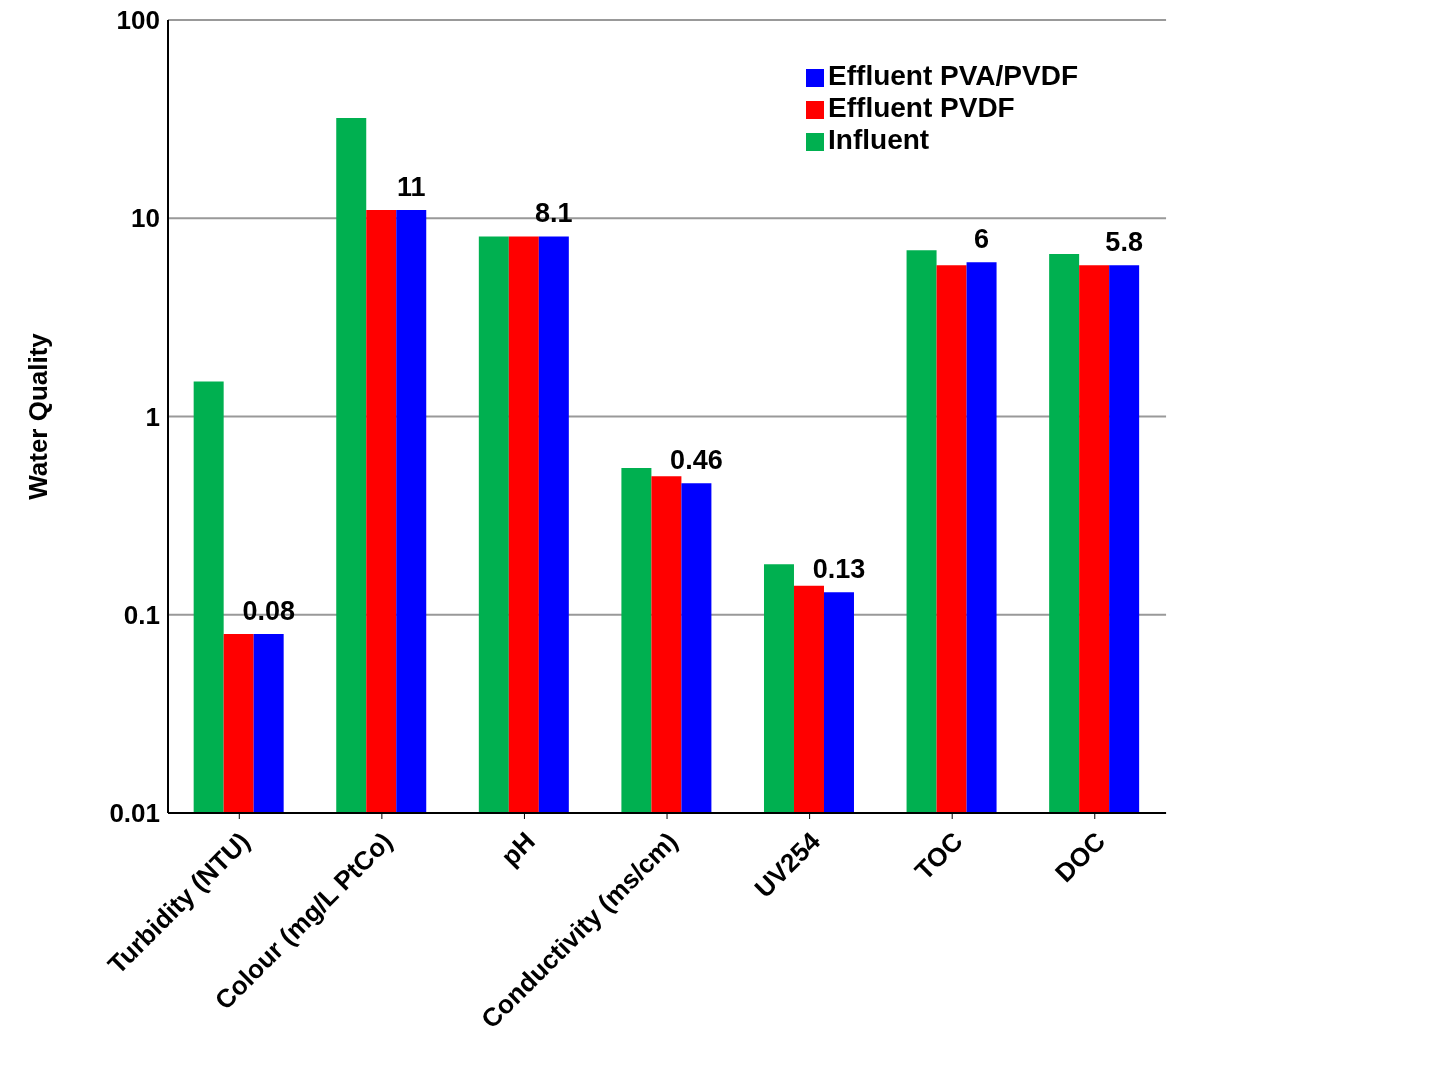 Image resolution: width=1449 pixels, height=1085 pixels. I want to click on y-tick-label: 0.01, so click(134, 813).